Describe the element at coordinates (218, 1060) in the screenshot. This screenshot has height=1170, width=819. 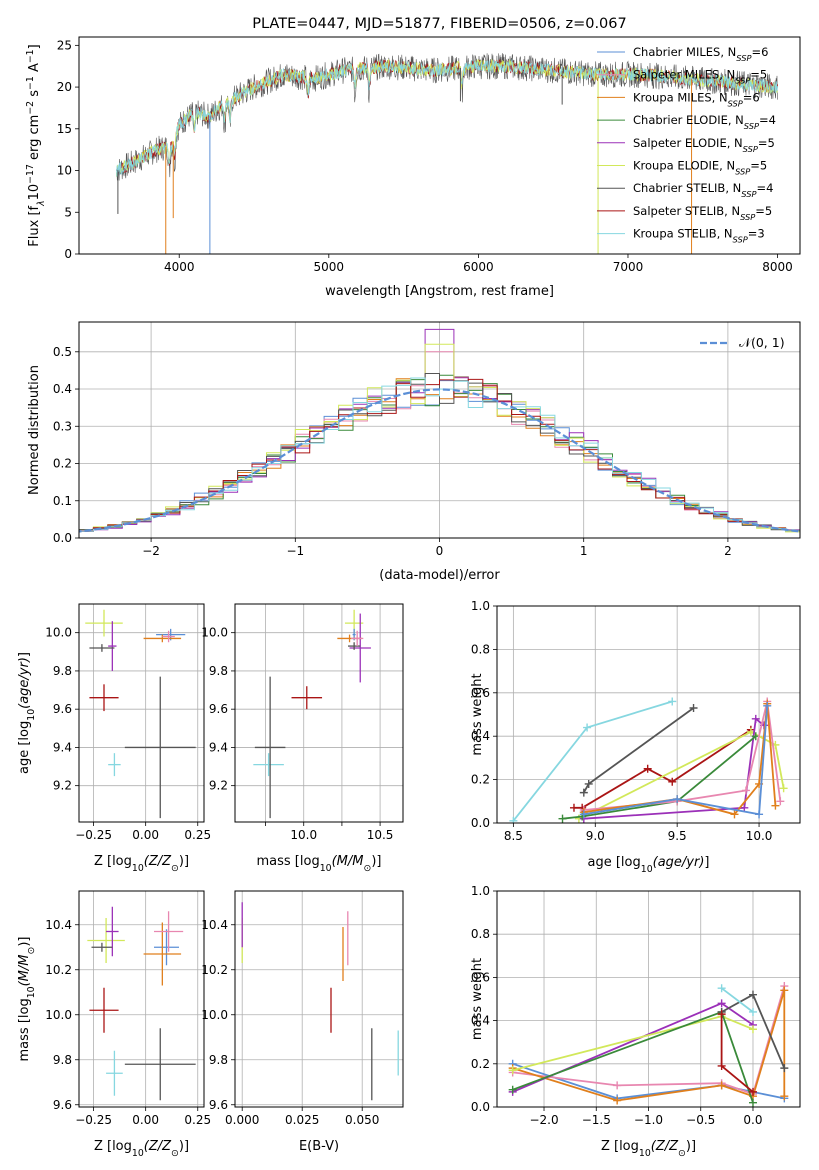
I see `y-tick-label: 9.8` at that location.